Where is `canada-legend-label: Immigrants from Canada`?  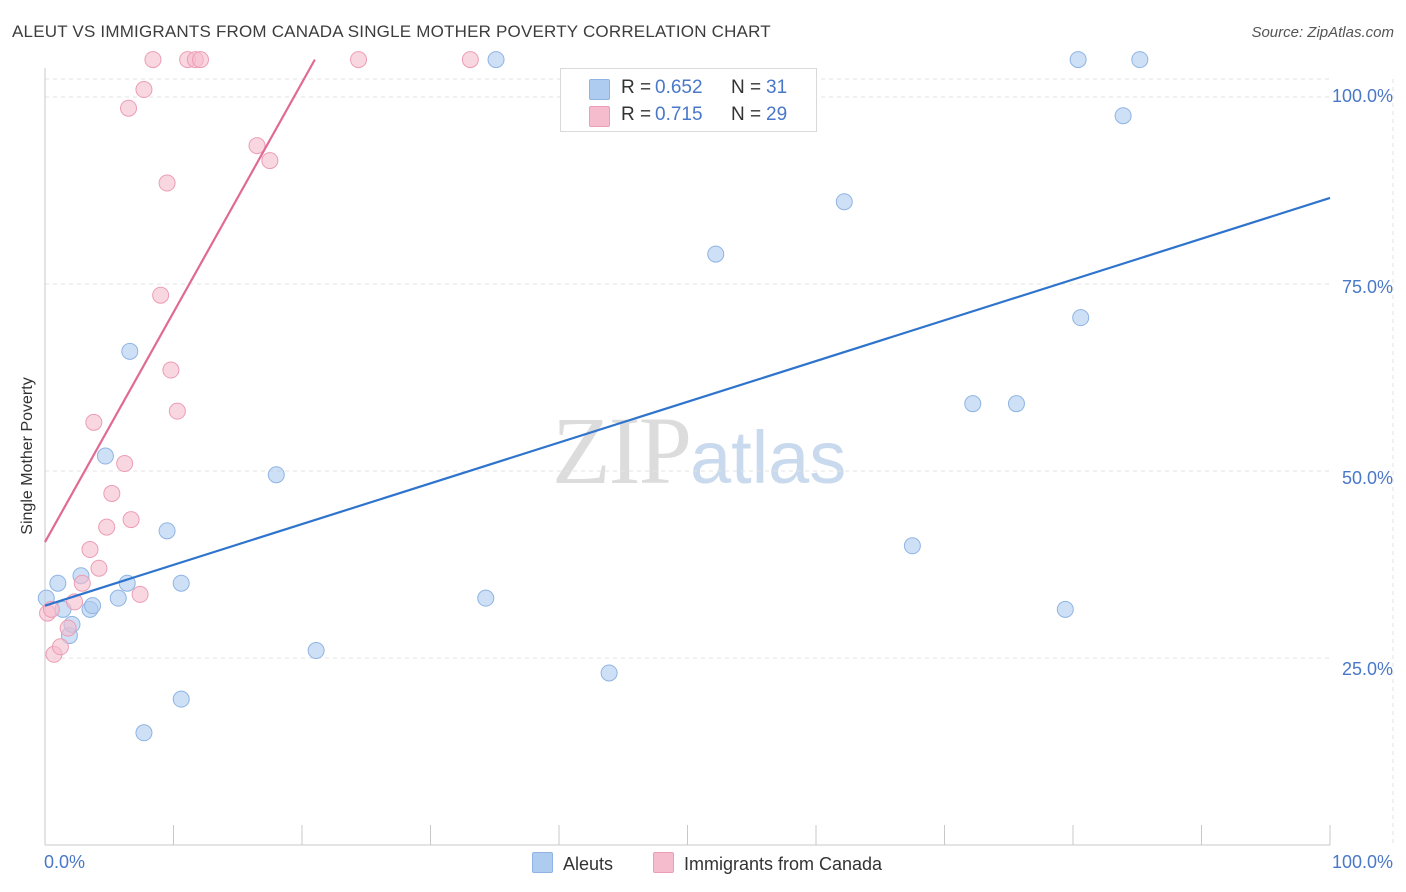
canada-legend-label: Immigrants from Canada is located at coordinates (783, 864).